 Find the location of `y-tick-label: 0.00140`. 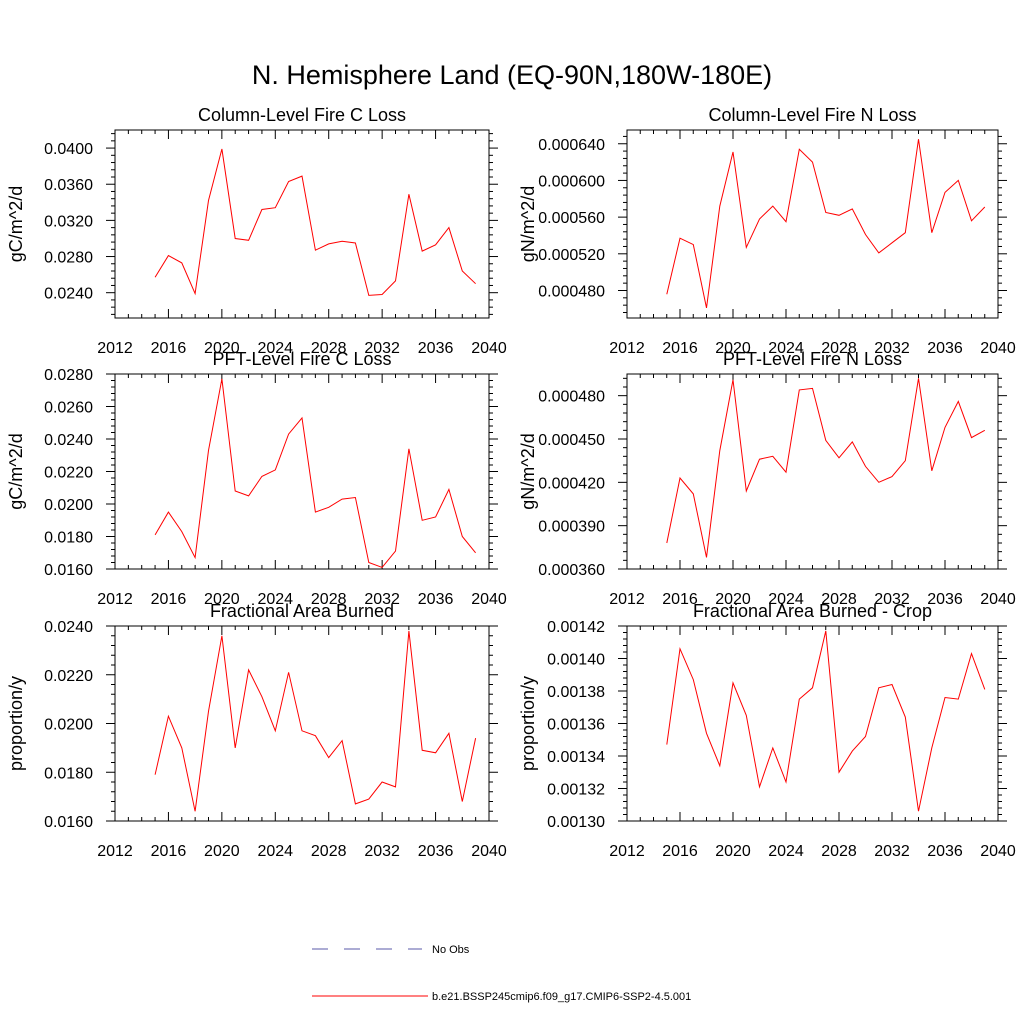

y-tick-label: 0.00140 is located at coordinates (576, 660).